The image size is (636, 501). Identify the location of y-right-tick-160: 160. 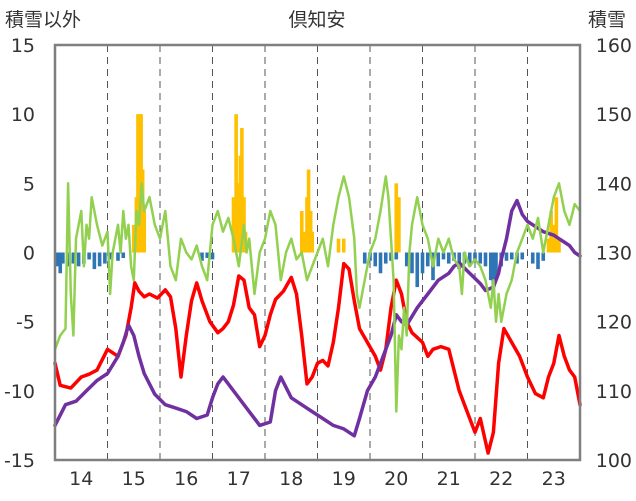
(614, 46).